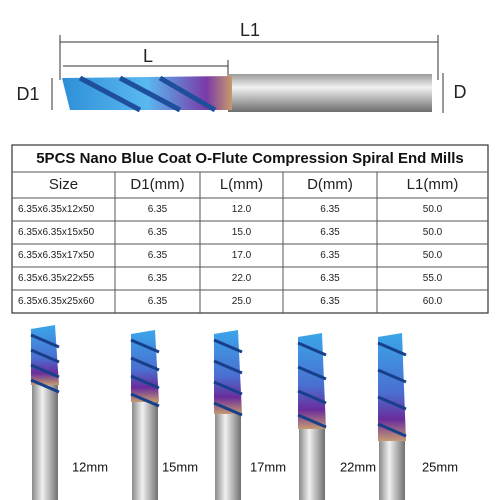 This screenshot has width=500, height=500. I want to click on header-cell: D(mm), so click(330, 184).